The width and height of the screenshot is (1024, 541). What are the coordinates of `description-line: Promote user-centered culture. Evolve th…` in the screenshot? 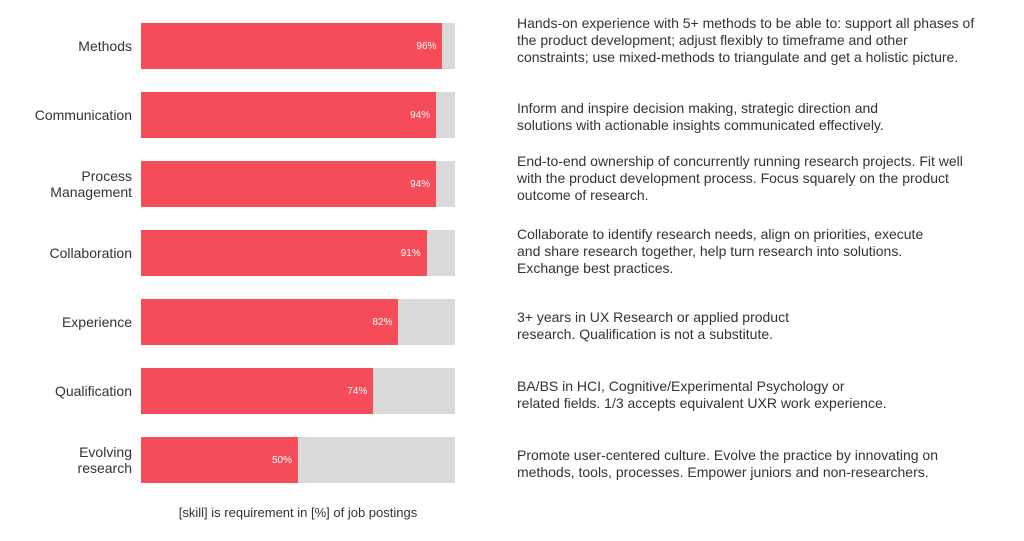 It's located at (728, 455).